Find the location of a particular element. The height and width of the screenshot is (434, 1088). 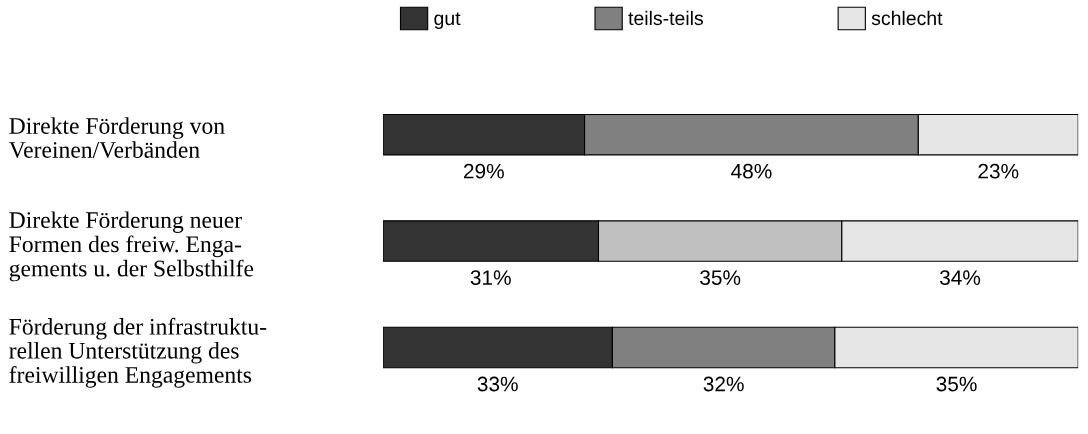

legend-label: teils-teils is located at coordinates (665, 18).